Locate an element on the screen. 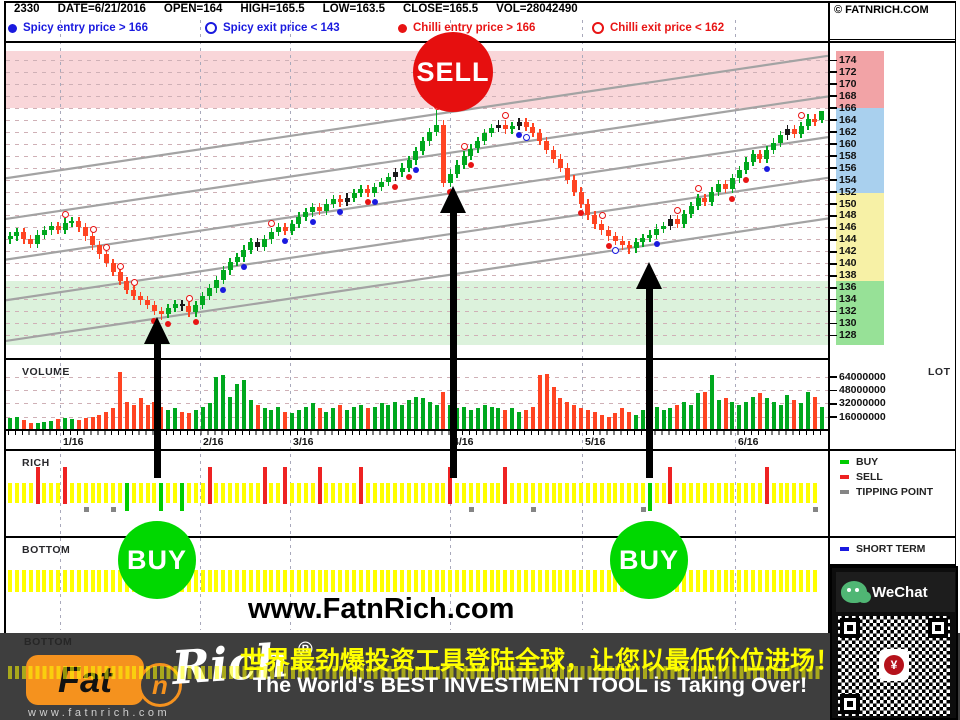 This screenshot has width=960, height=720. price-tick-label: 132 is located at coordinates (848, 311).